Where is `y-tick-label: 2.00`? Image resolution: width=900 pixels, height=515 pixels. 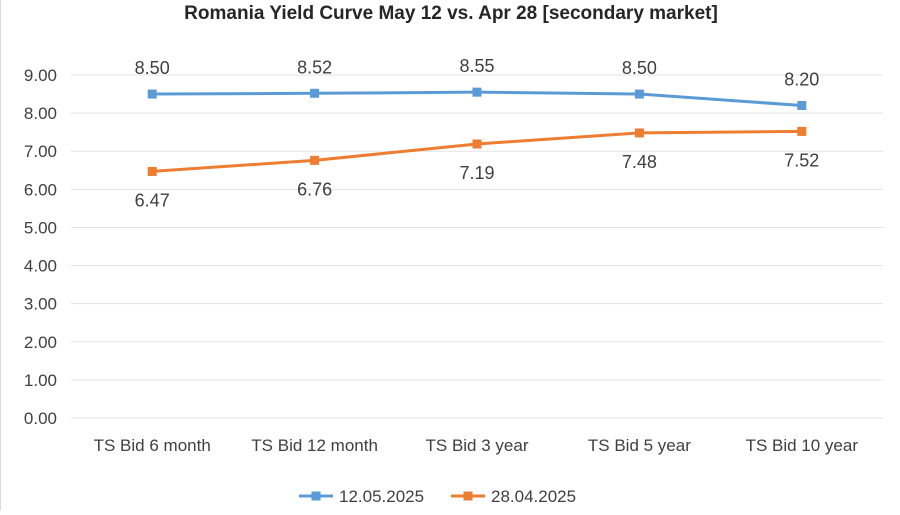 y-tick-label: 2.00 is located at coordinates (40, 342).